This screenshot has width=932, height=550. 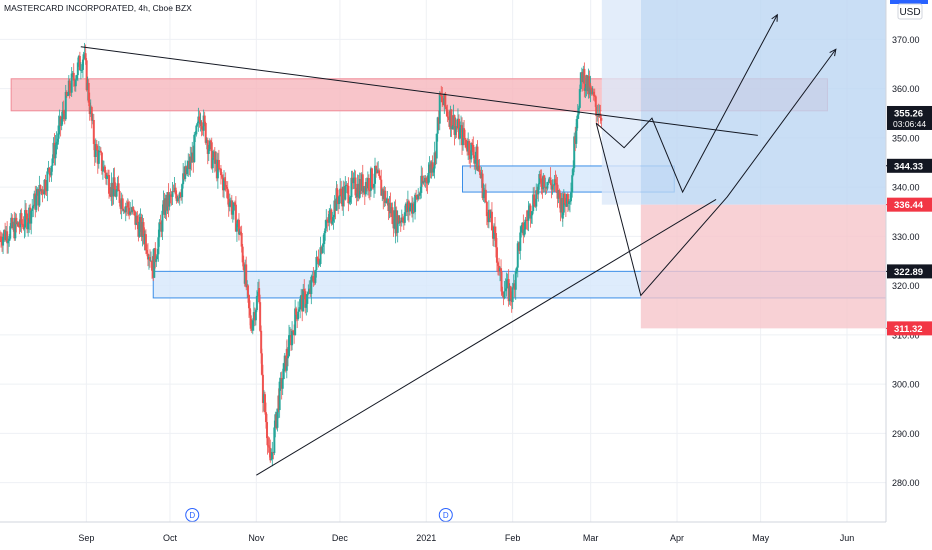 I want to click on level-336-label: 336.44, so click(x=909, y=205).